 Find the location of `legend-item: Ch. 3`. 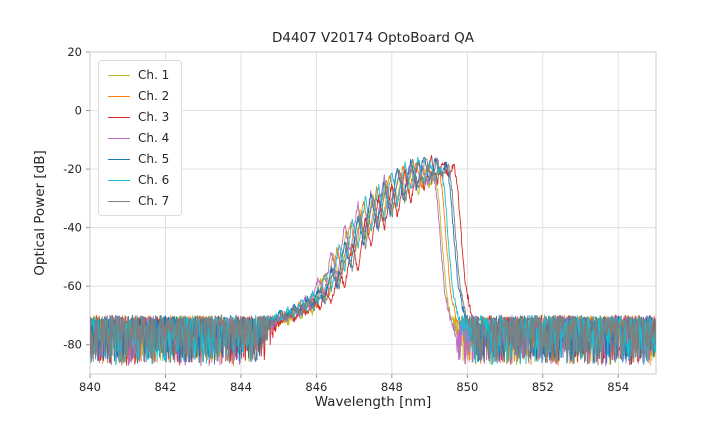

legend-item: Ch. 3 is located at coordinates (138, 117).